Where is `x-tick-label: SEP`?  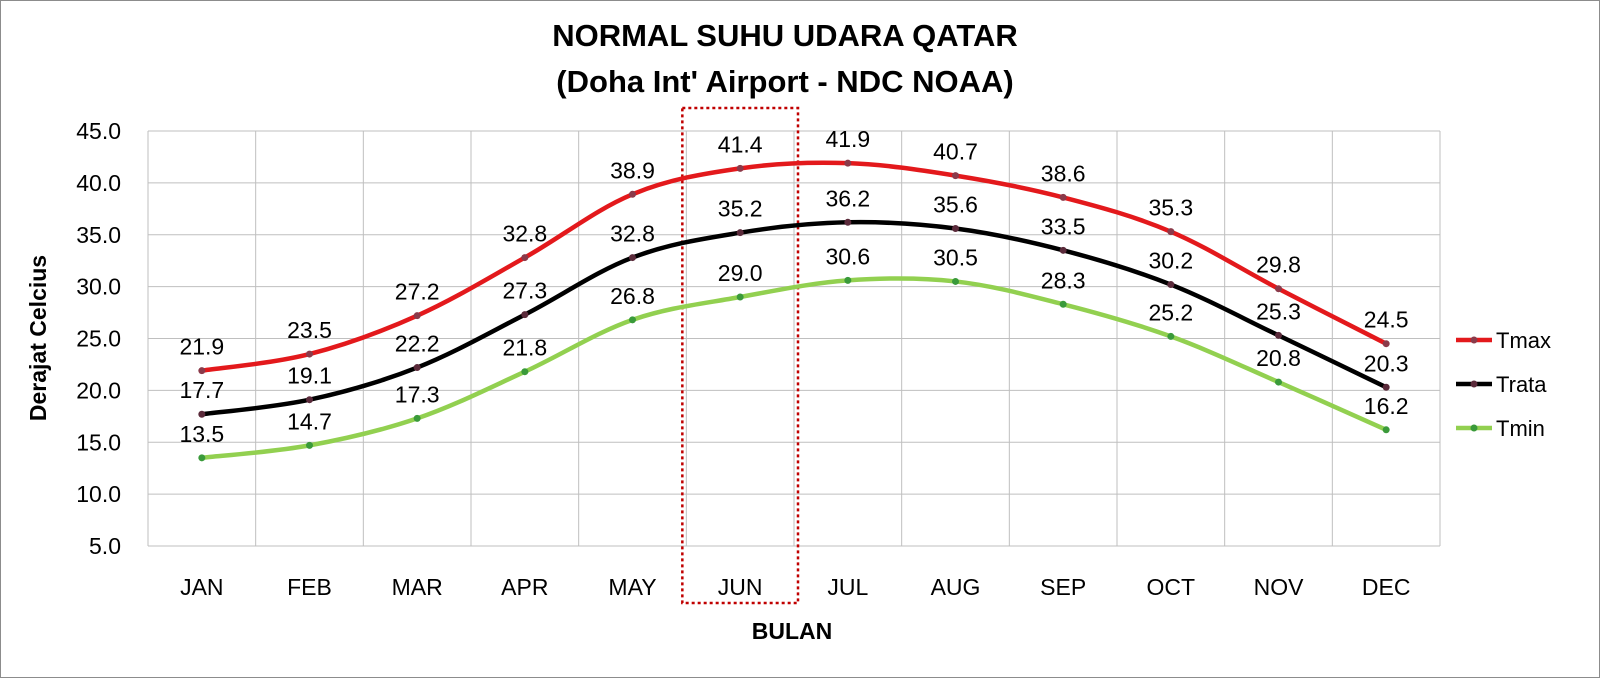
x-tick-label: SEP is located at coordinates (1063, 587).